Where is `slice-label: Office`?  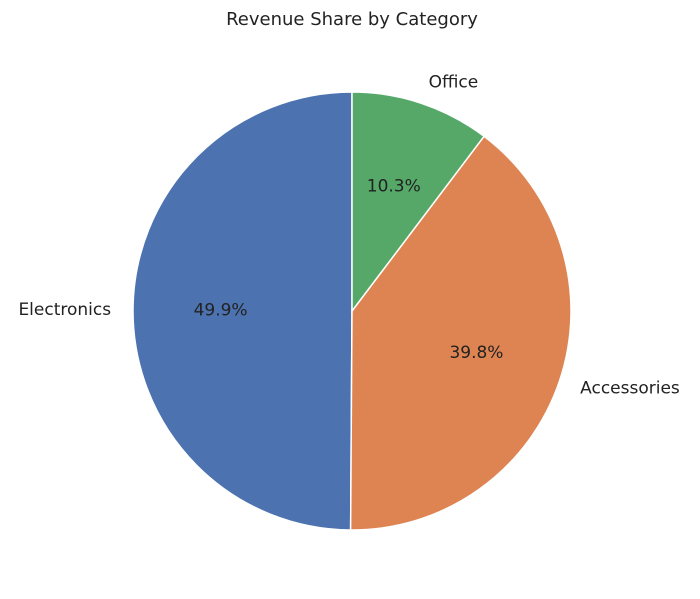 slice-label: Office is located at coordinates (454, 83).